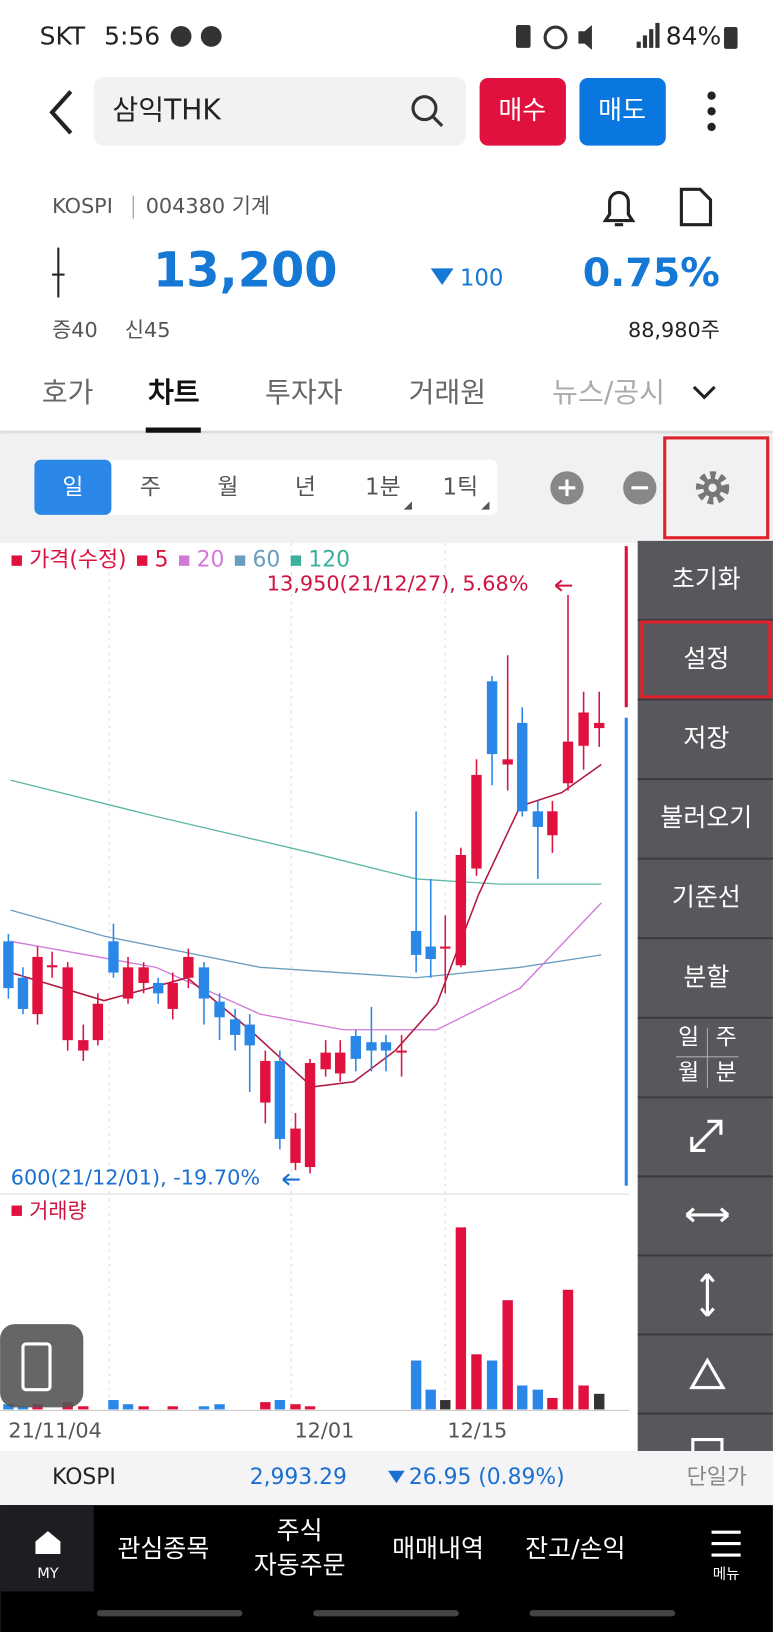 The width and height of the screenshot is (773, 1636). Describe the element at coordinates (173, 430) in the screenshot. I see `tab-indicator` at that location.